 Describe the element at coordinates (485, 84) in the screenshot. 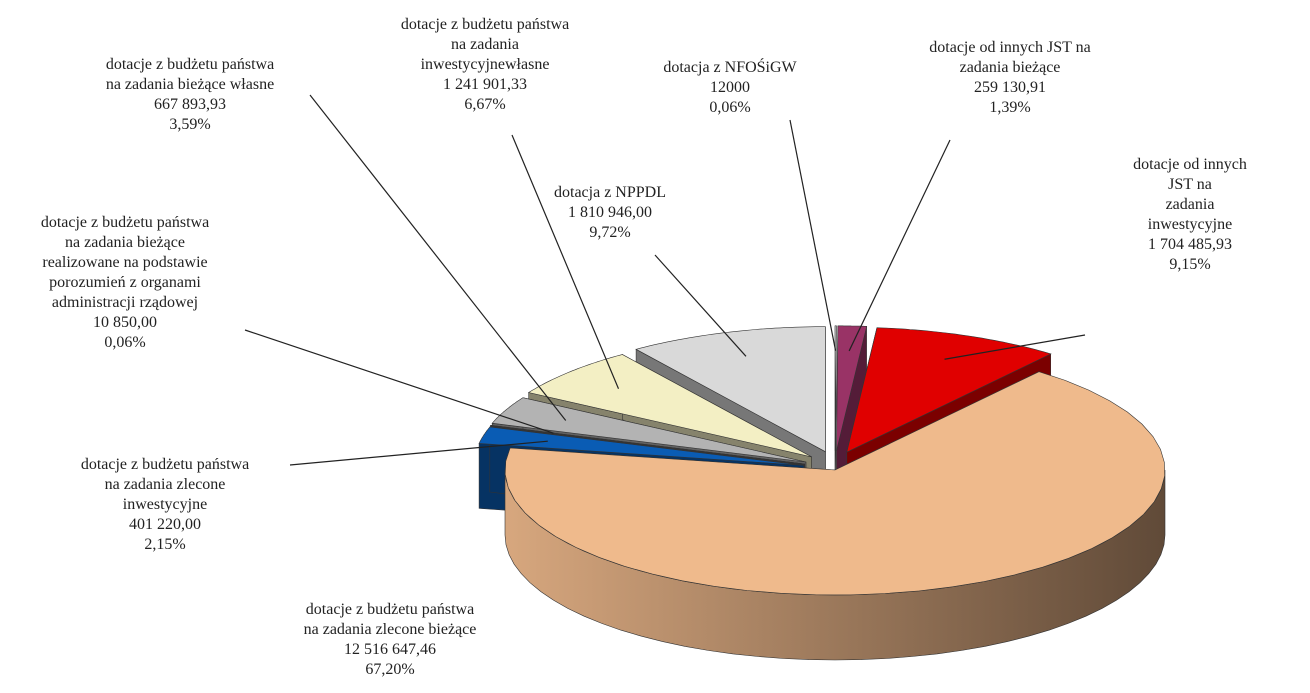

I see `value-label: 1 241 901,33` at that location.